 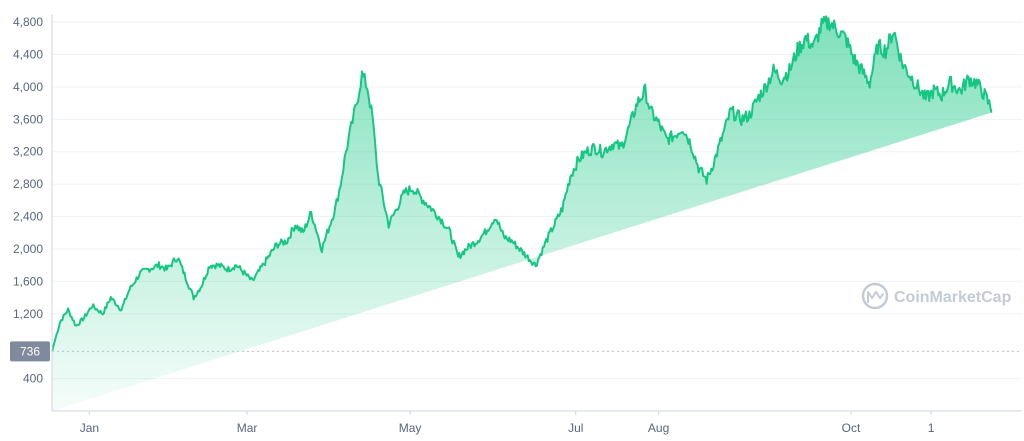 I want to click on coinmarketcap-logo-icon, so click(x=875, y=296).